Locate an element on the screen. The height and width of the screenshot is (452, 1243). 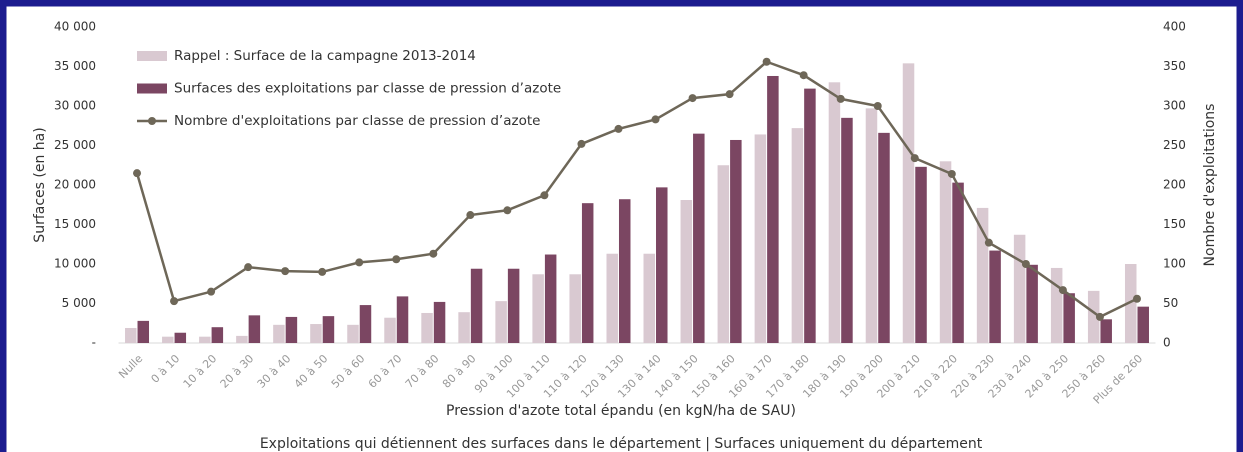
y2-tick-label: 250 is located at coordinates (1174, 145).